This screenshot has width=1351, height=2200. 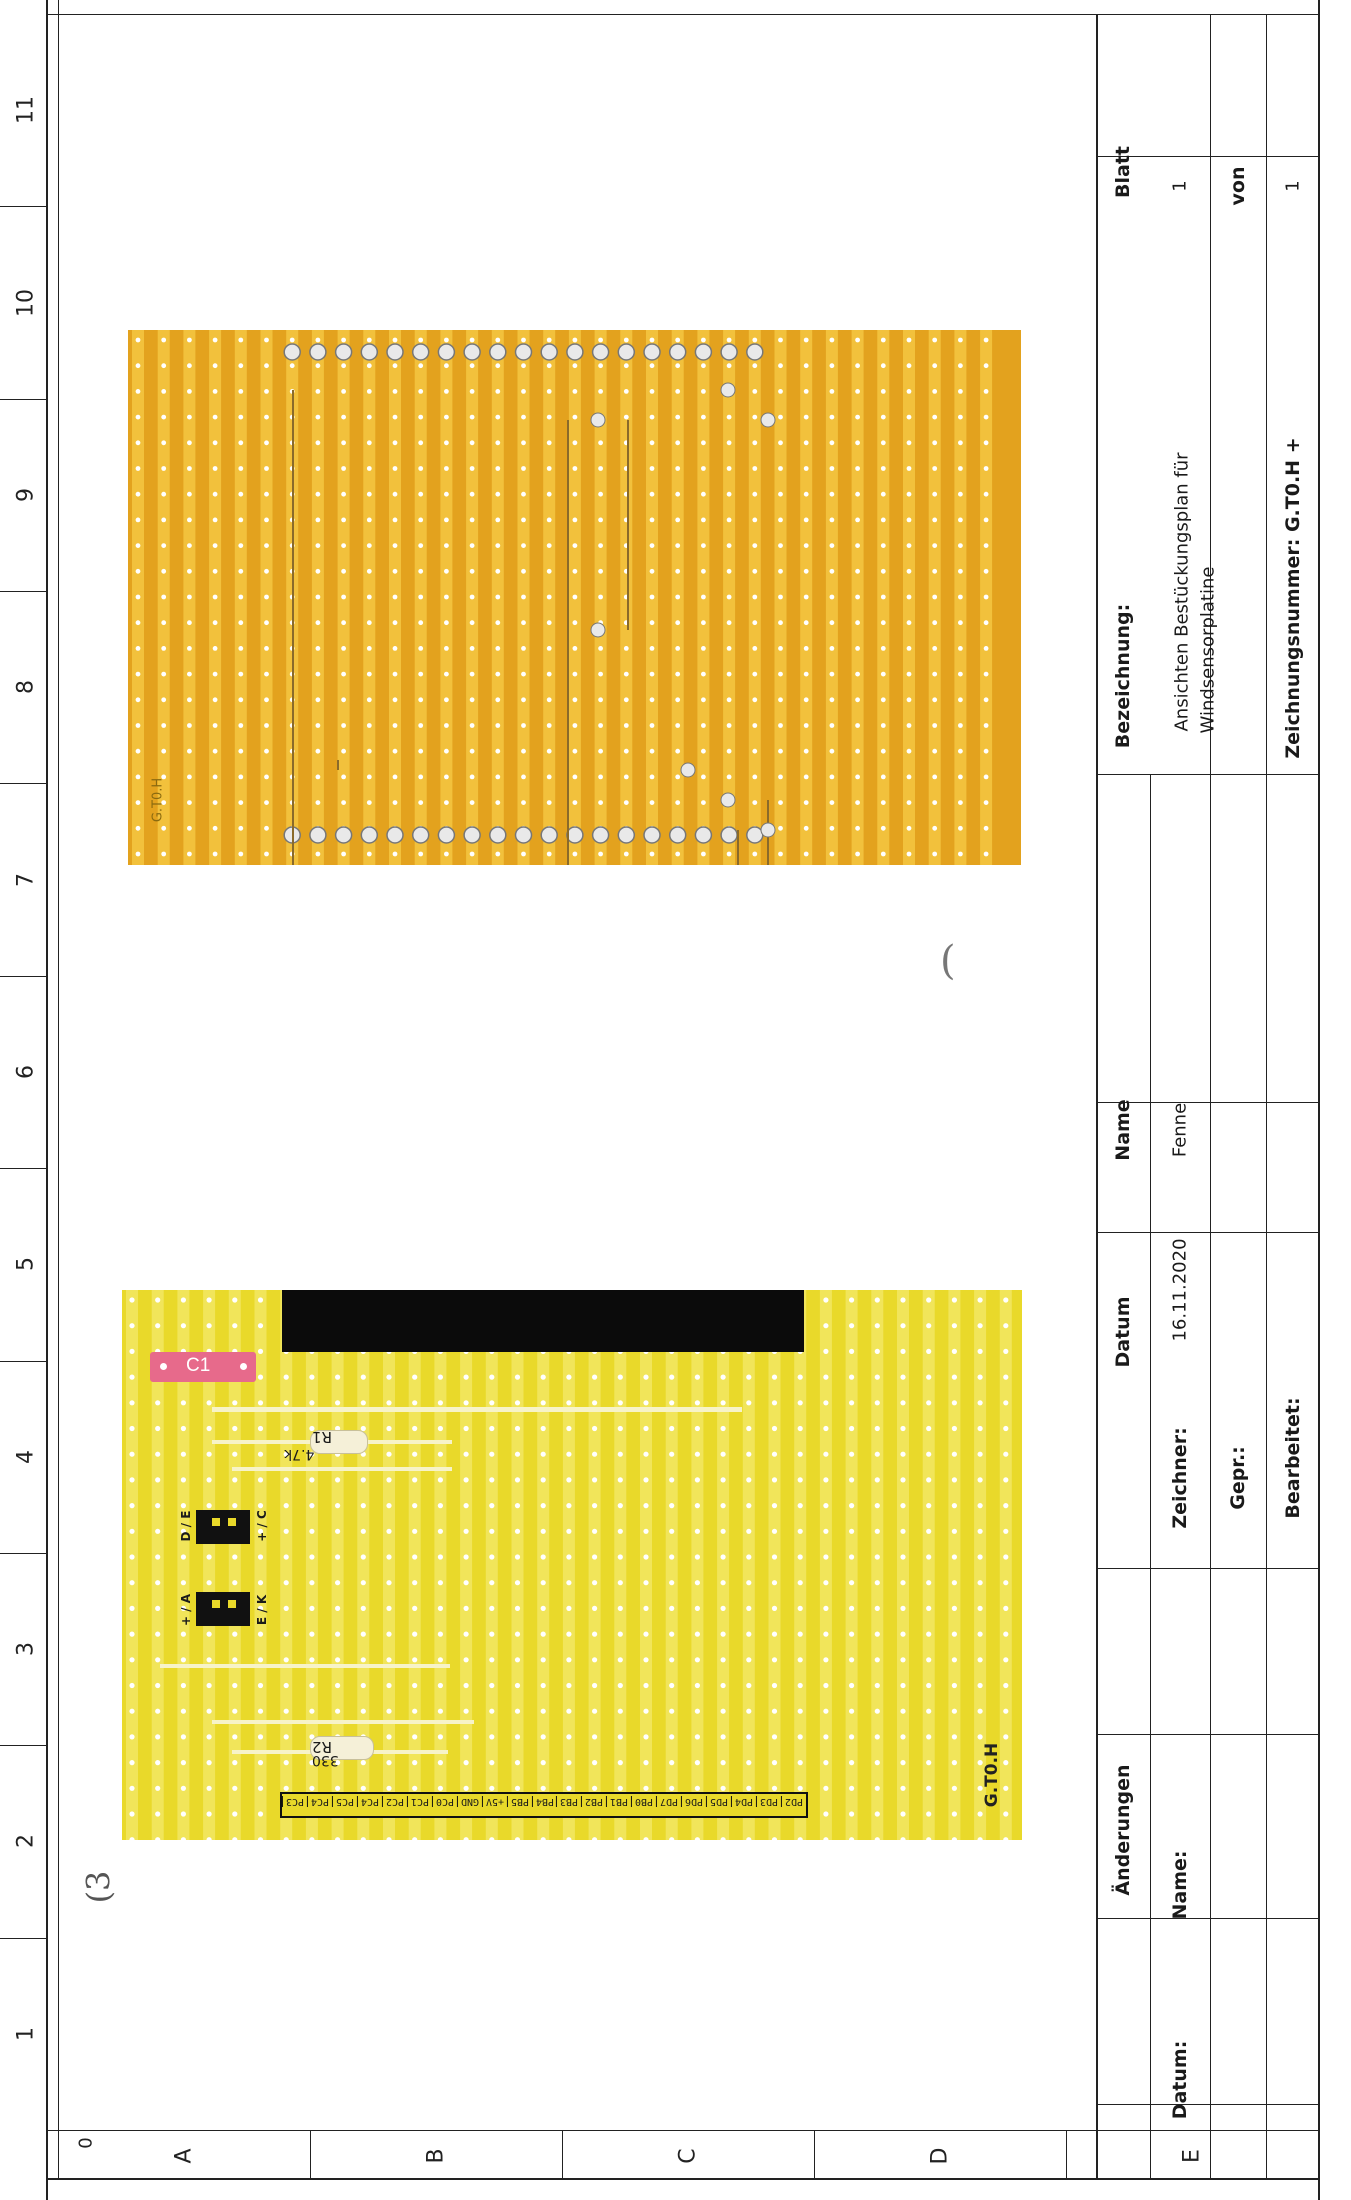 What do you see at coordinates (472, 835) in the screenshot?
I see `solder-joint` at bounding box center [472, 835].